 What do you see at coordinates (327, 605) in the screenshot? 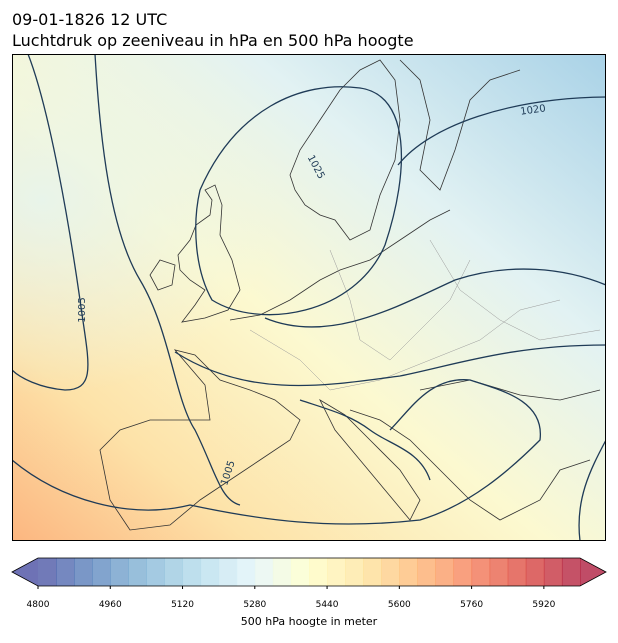
I see `colorbar-tick-label: 5440` at bounding box center [327, 605].